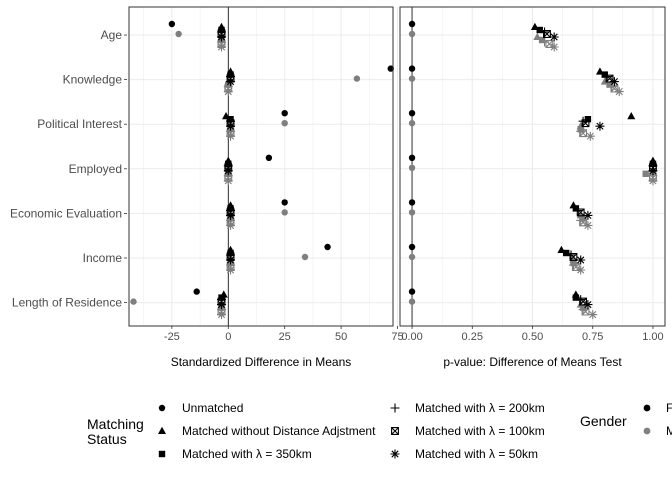  Describe the element at coordinates (631, 116) in the screenshot. I see `point-no_distance-female` at that location.